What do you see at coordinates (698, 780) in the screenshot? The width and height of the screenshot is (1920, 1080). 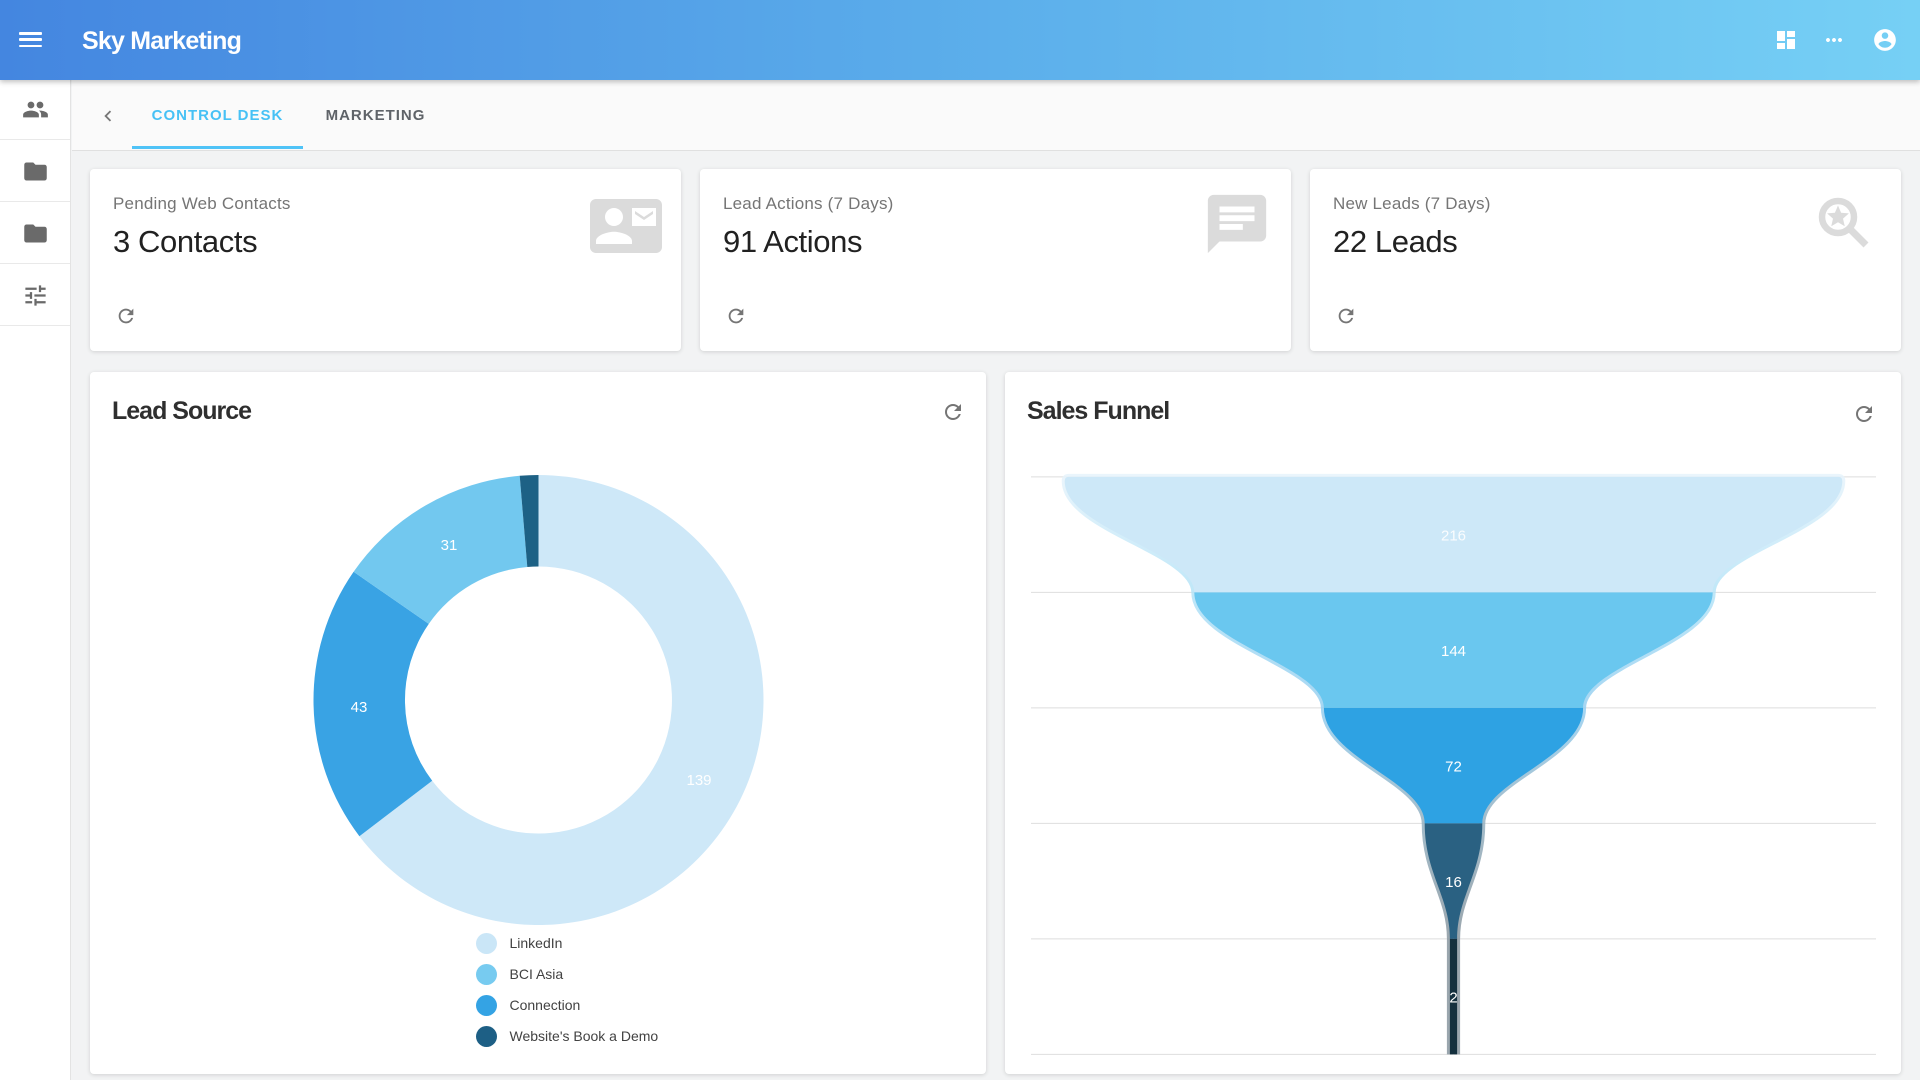 I see `svg-text: 139` at bounding box center [698, 780].